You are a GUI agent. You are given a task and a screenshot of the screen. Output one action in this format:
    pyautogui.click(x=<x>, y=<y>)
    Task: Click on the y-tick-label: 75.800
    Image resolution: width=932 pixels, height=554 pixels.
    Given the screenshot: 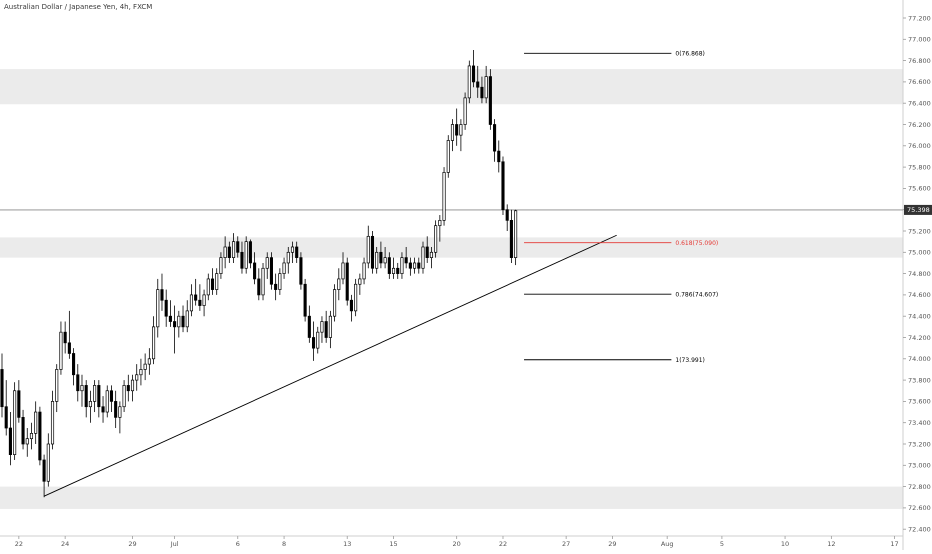 What is the action you would take?
    pyautogui.click(x=919, y=167)
    